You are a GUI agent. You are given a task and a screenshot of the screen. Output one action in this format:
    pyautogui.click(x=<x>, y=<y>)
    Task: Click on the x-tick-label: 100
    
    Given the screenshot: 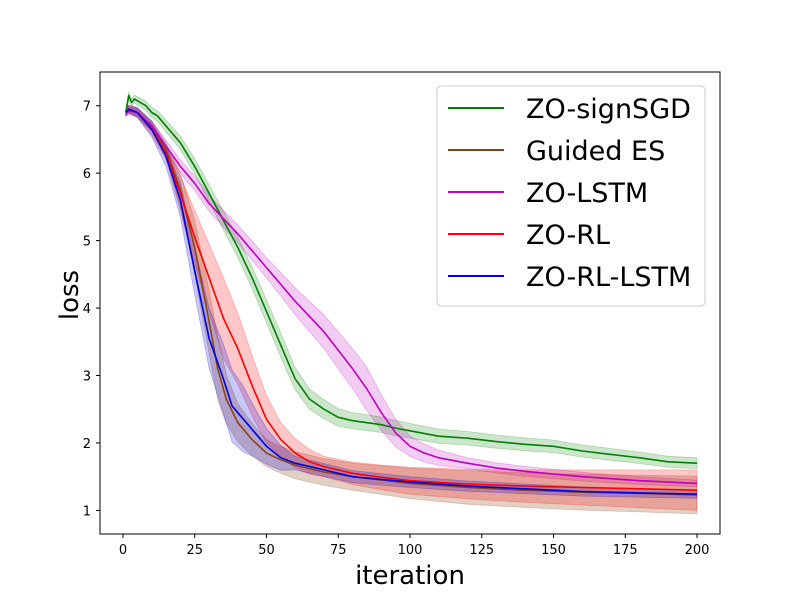 What is the action you would take?
    pyautogui.click(x=410, y=550)
    